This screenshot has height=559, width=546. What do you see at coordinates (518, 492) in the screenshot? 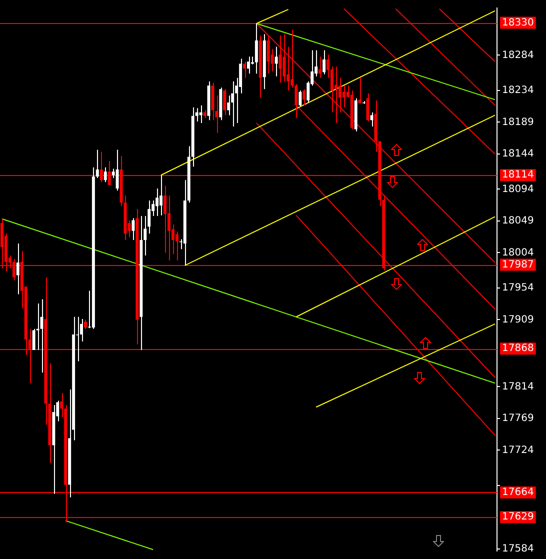
I see `ref-line-label: 17664` at bounding box center [518, 492].